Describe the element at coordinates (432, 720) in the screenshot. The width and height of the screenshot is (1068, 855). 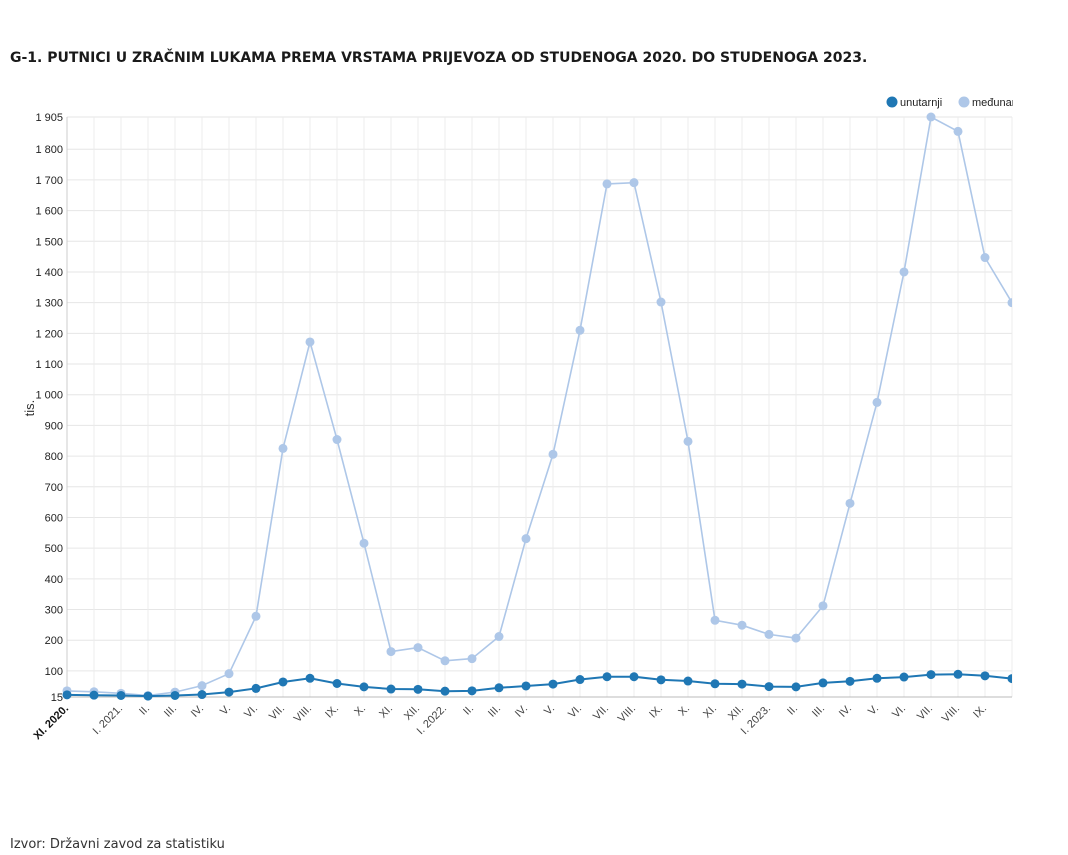
I see `x-tick-label: I. 2022.` at that location.